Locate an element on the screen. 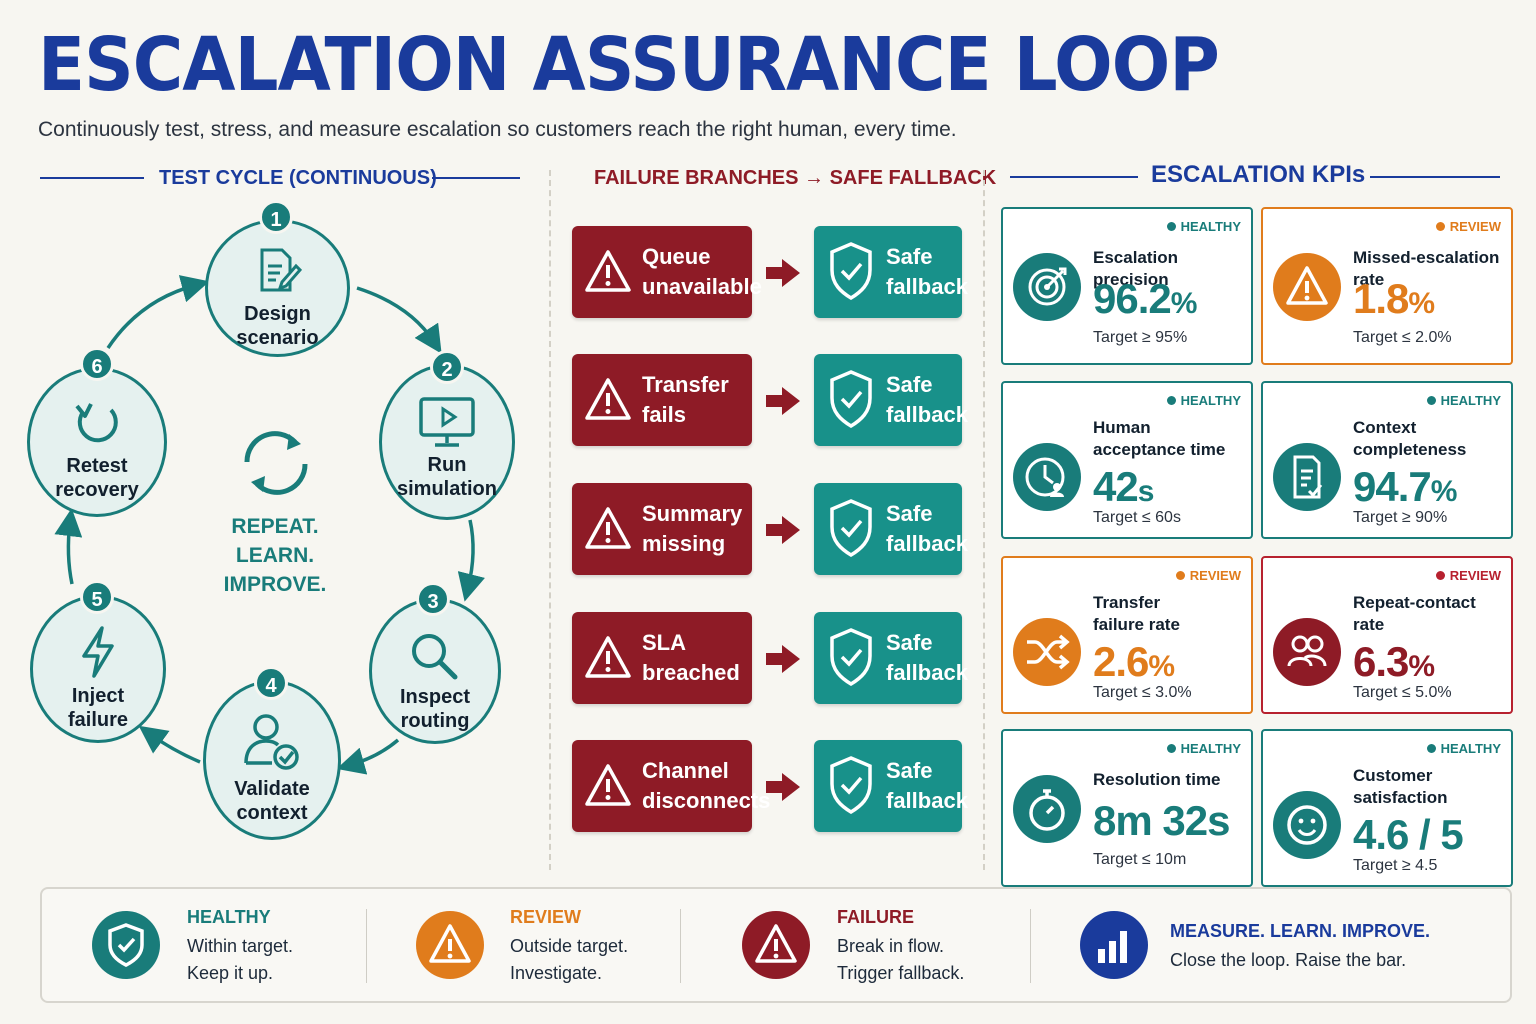  step-badge: 1 is located at coordinates (276, 217).